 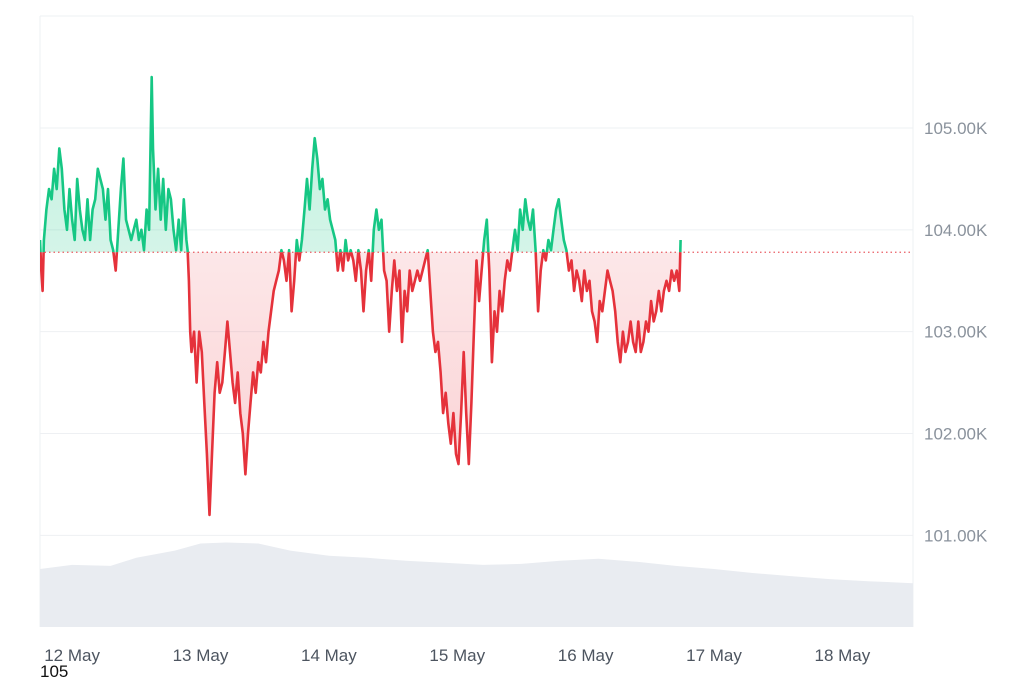 I want to click on x-tick-label: 14 May, so click(x=329, y=655).